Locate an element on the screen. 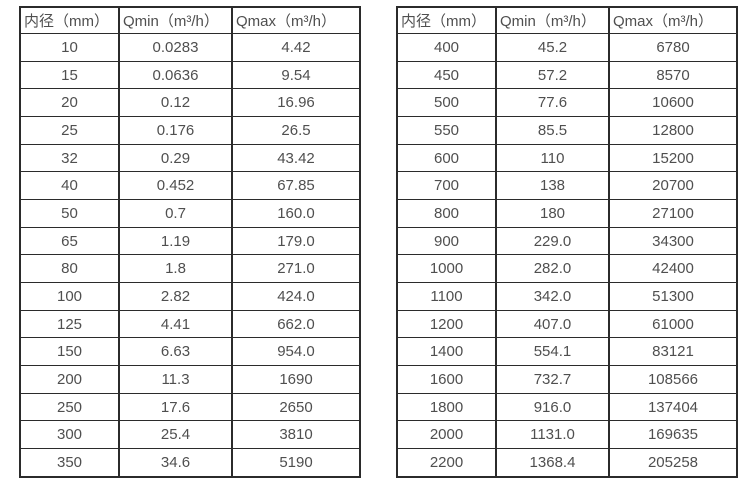 The height and width of the screenshot is (483, 750). table-cell: 350 is located at coordinates (69, 463).